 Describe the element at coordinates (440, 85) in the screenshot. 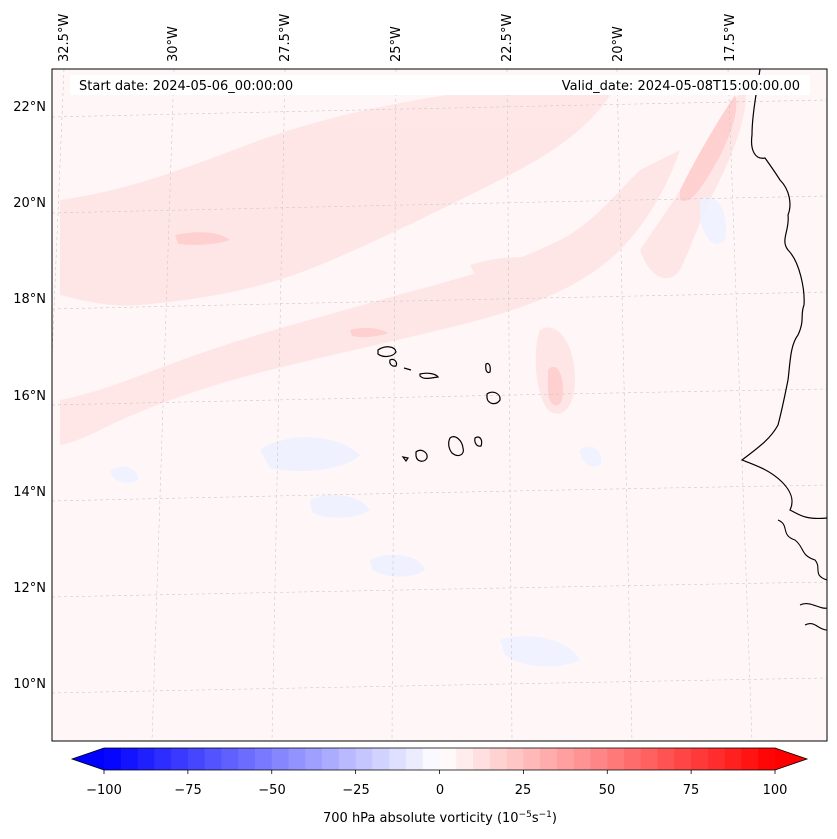

I see `date-header-box` at that location.